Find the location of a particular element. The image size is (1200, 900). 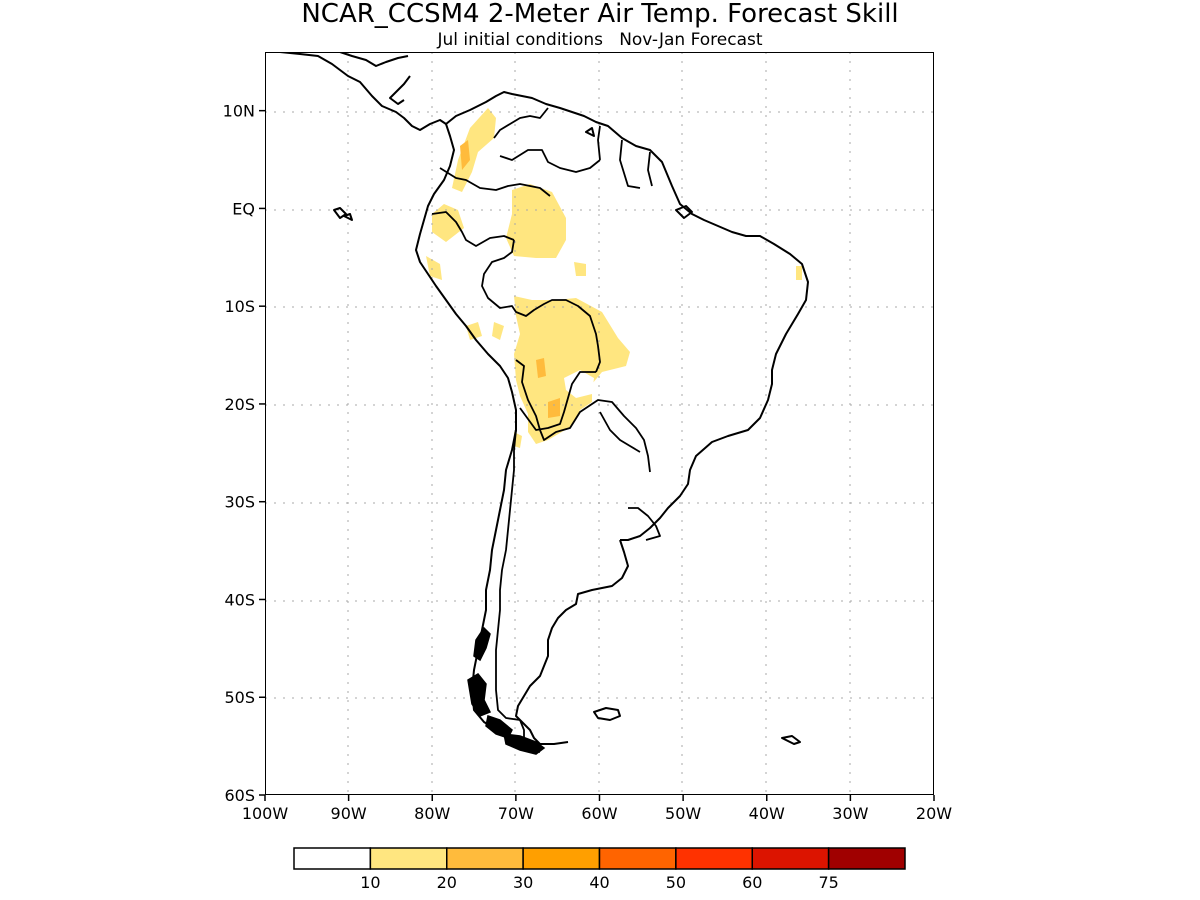

x-tick-label: 100W is located at coordinates (265, 813).